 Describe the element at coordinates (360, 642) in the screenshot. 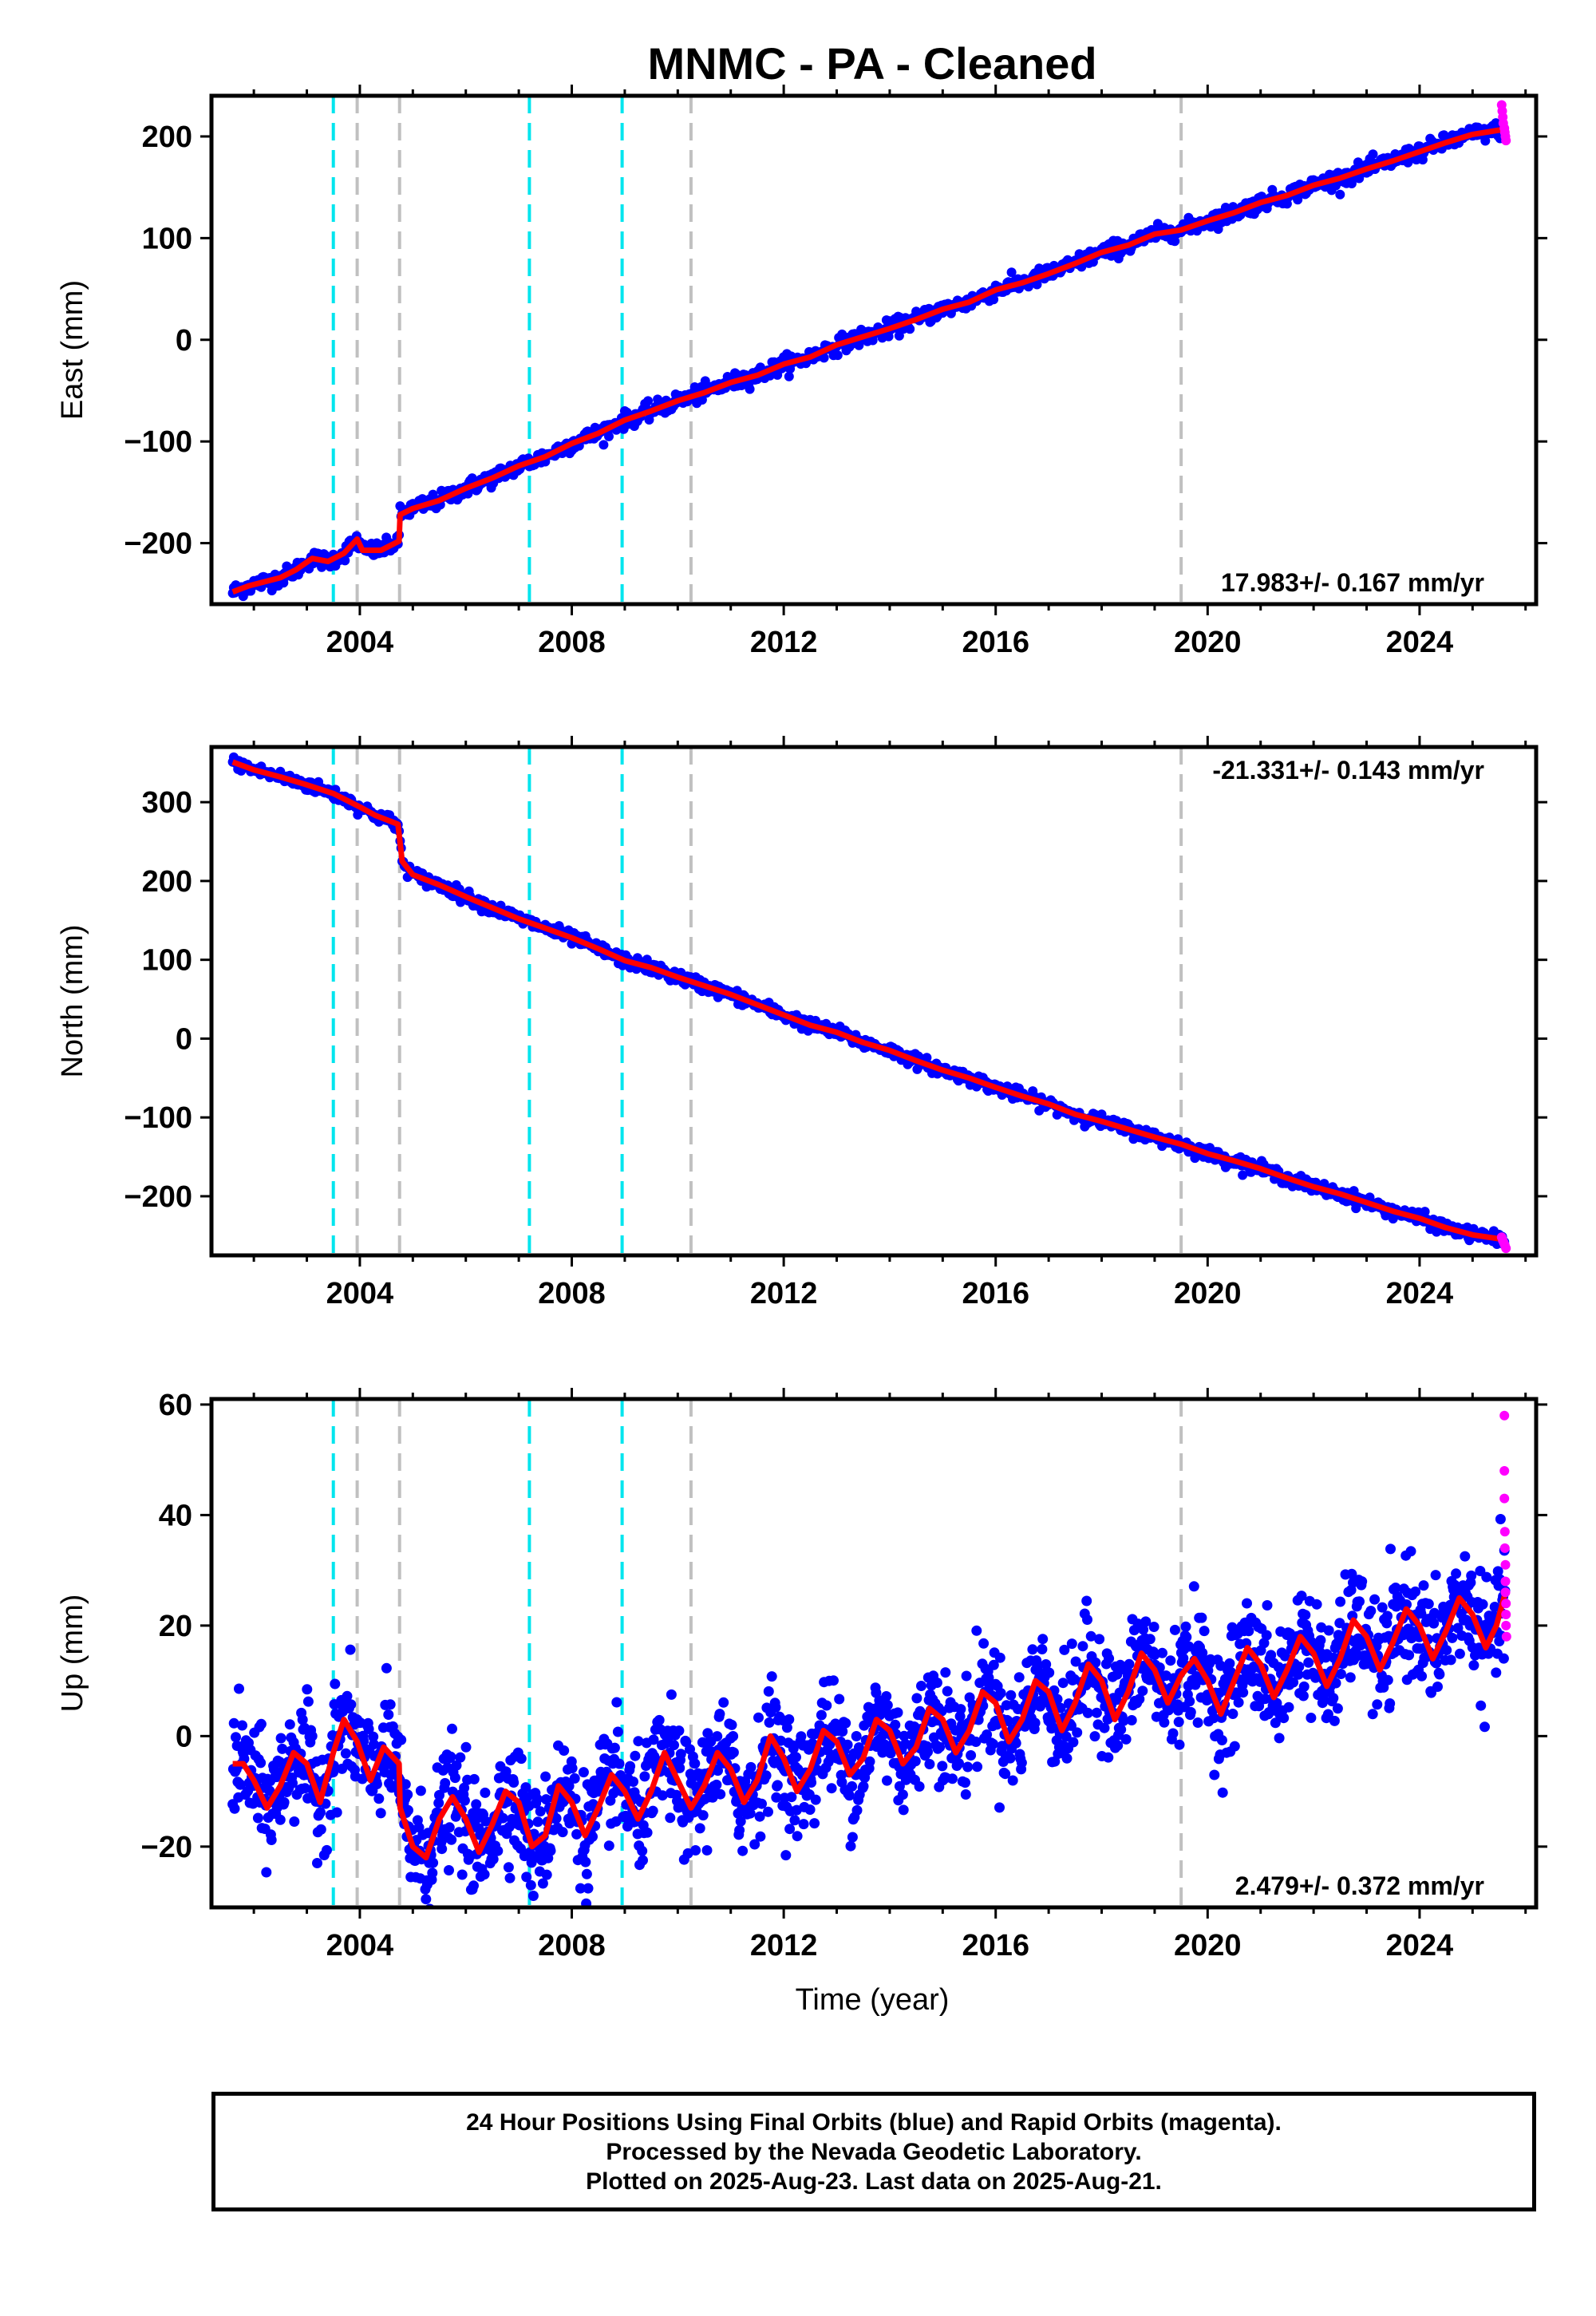

I see `x-tick-label: 2004` at that location.